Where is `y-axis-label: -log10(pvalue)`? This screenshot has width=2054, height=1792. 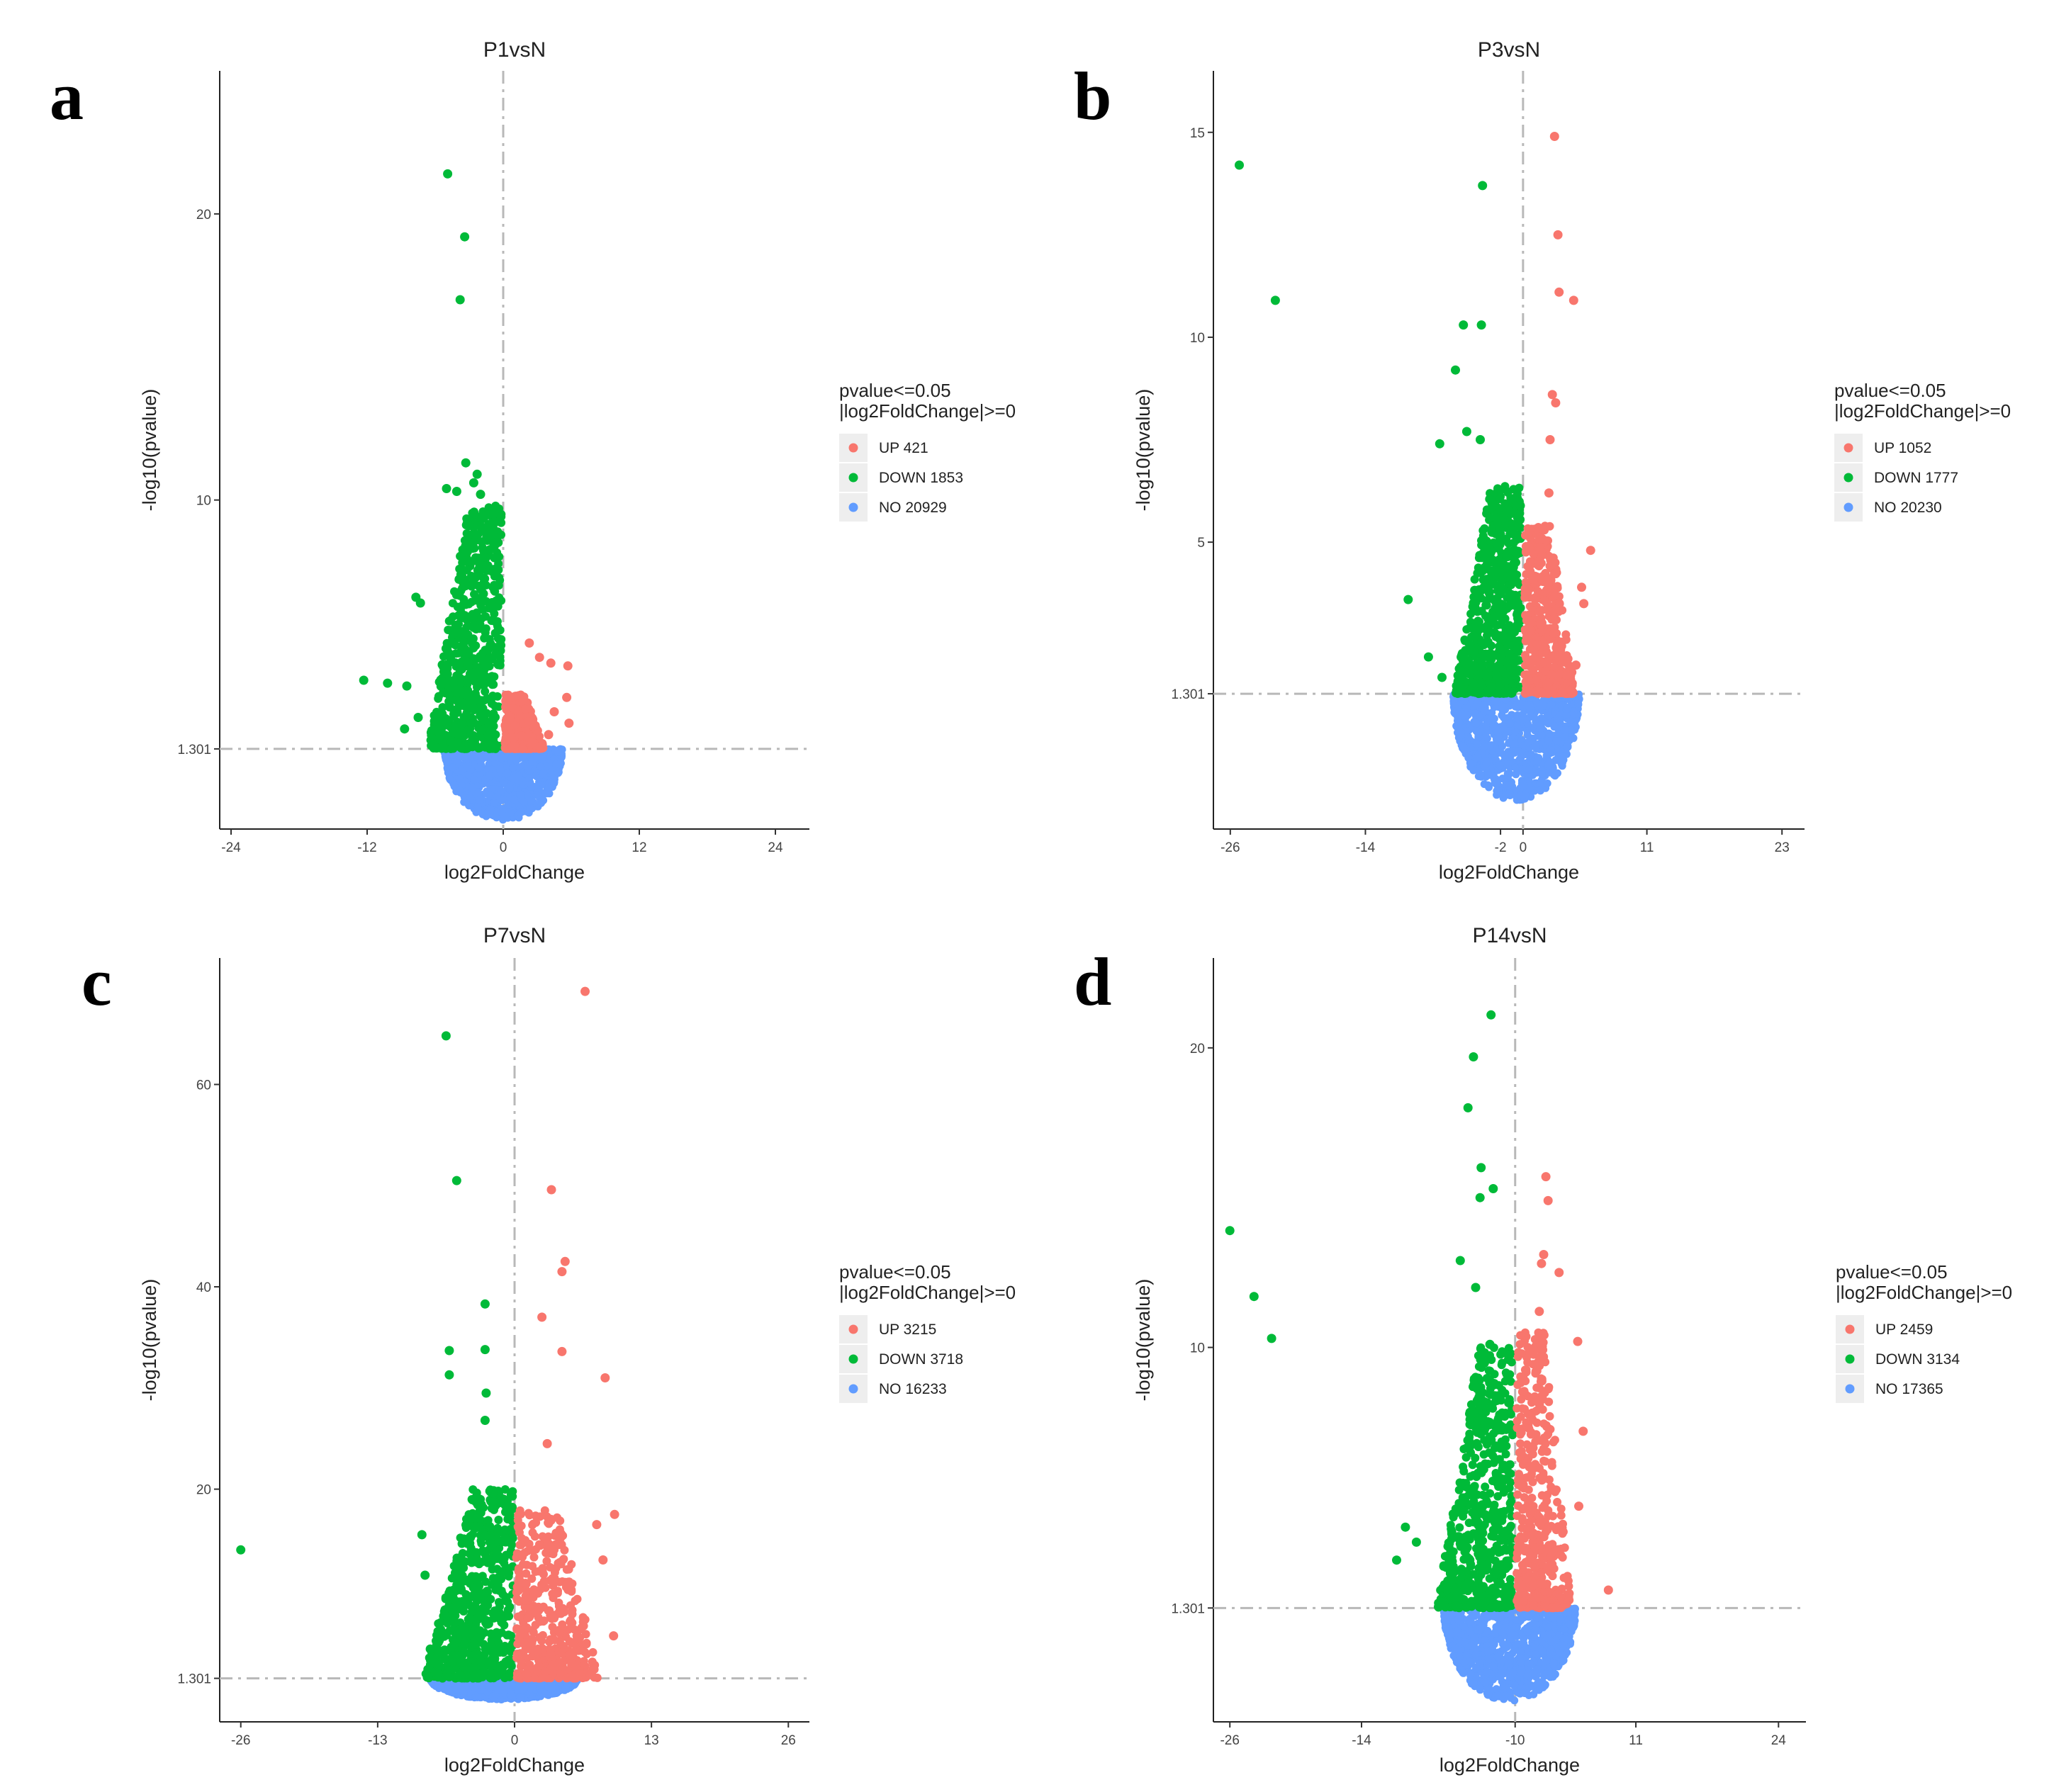
y-axis-label: -log10(pvalue) is located at coordinates (150, 1340).